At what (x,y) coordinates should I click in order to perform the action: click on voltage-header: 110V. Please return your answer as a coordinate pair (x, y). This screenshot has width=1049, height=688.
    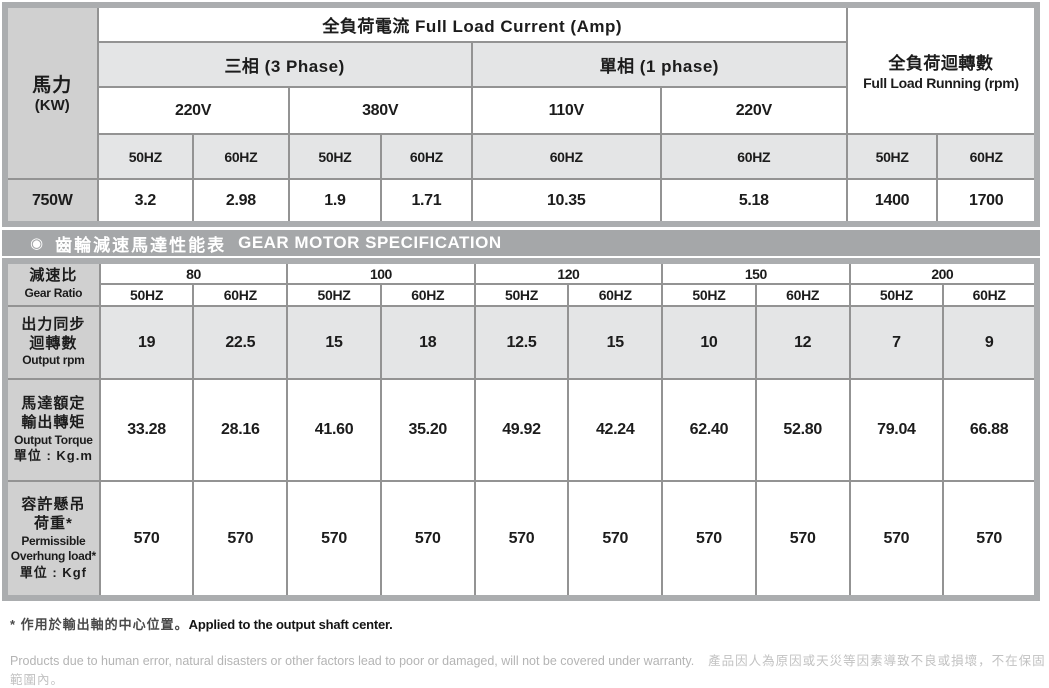
    Looking at the image, I should click on (566, 110).